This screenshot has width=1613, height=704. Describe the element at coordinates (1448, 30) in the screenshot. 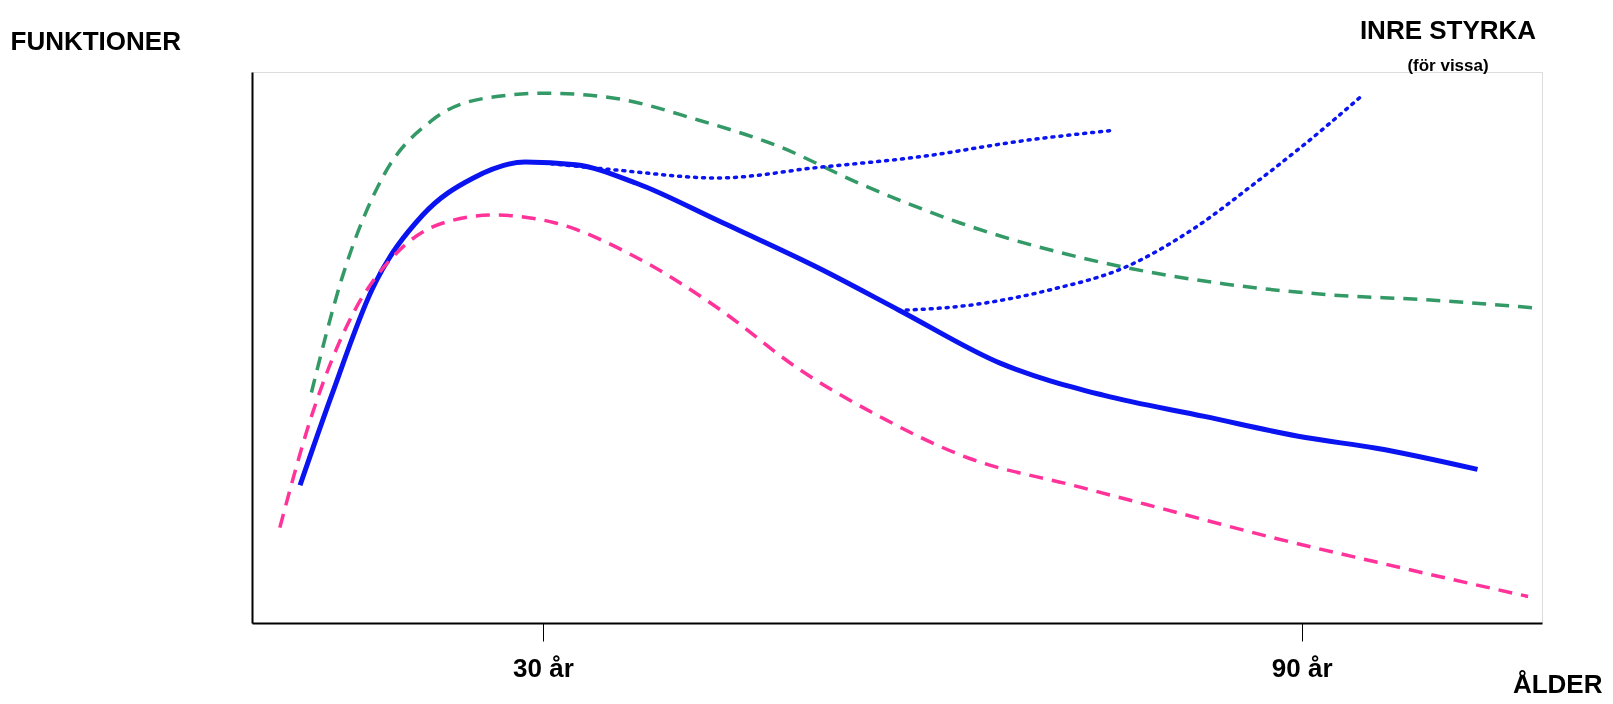

I see `text: INRE STYRKA` at that location.